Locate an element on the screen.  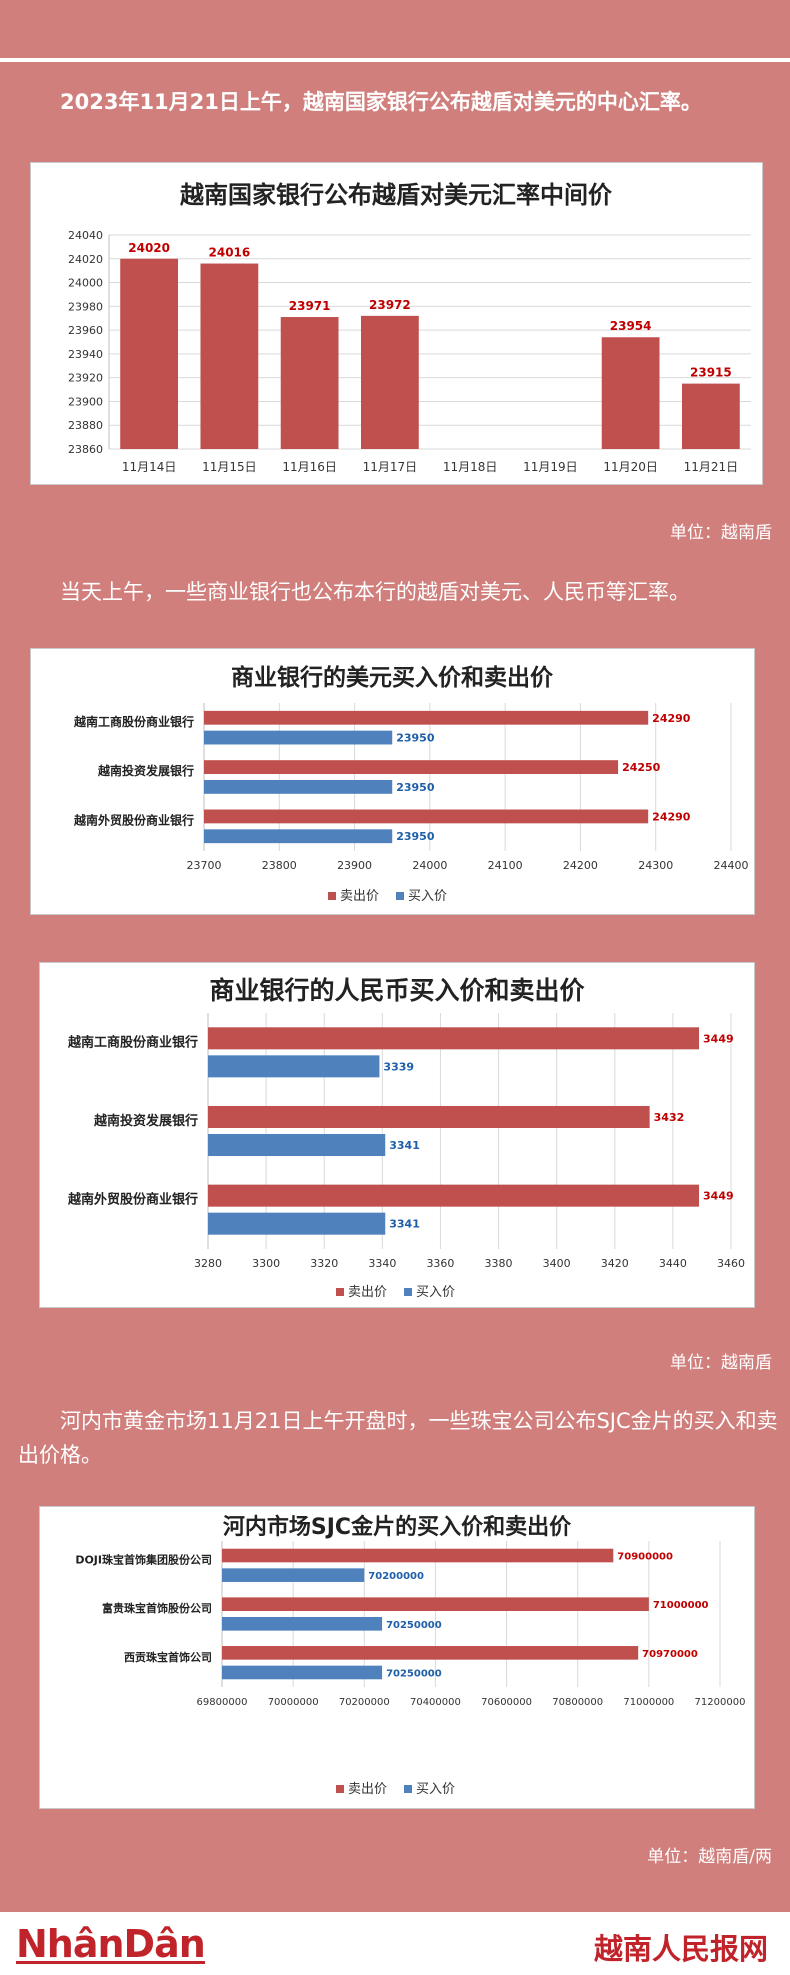
x-tick-label: 70800000 is located at coordinates (577, 1702).